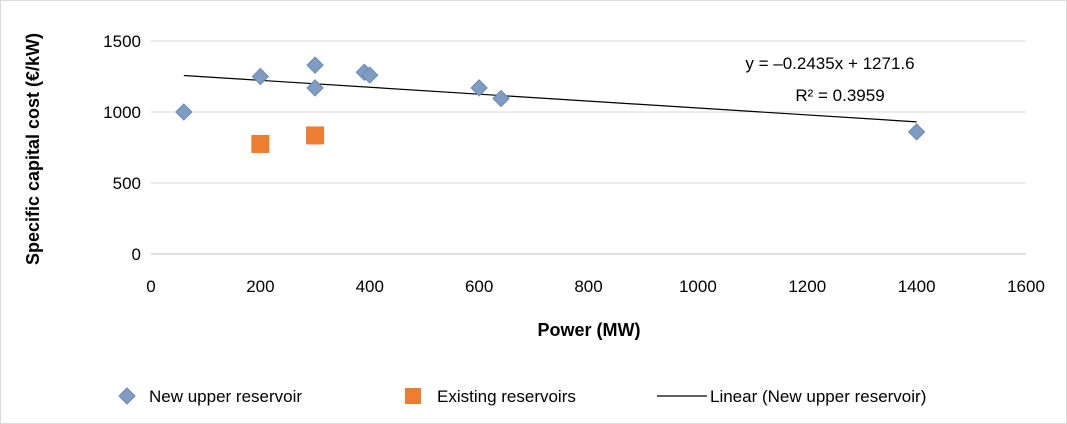  I want to click on legend-item-linear-trendline: Linear (New upper reservoir), so click(791, 396).